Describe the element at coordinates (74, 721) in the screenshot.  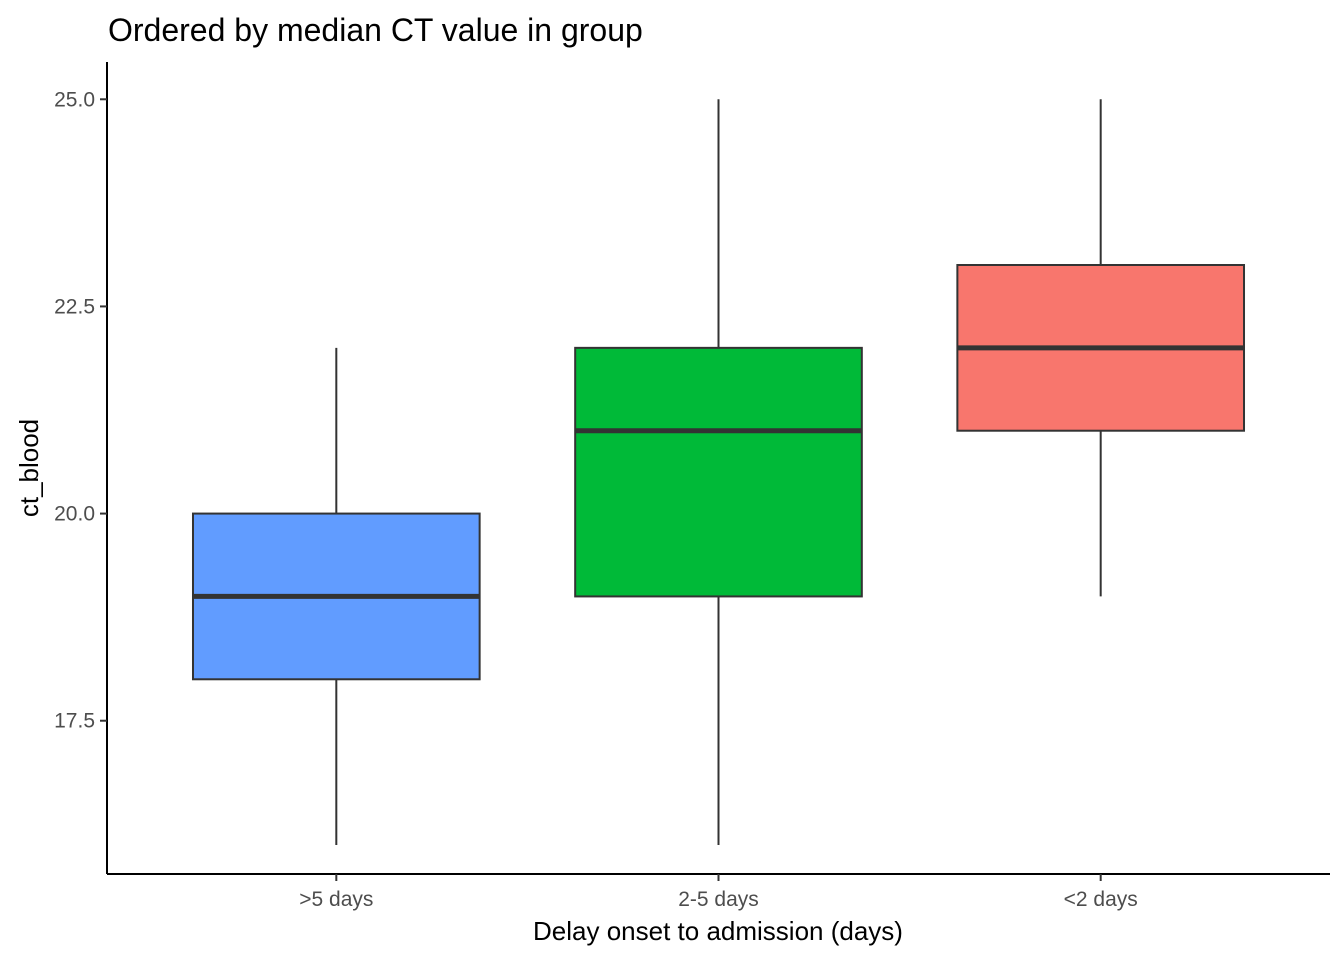
I see `y-tick-label: 17.5` at that location.